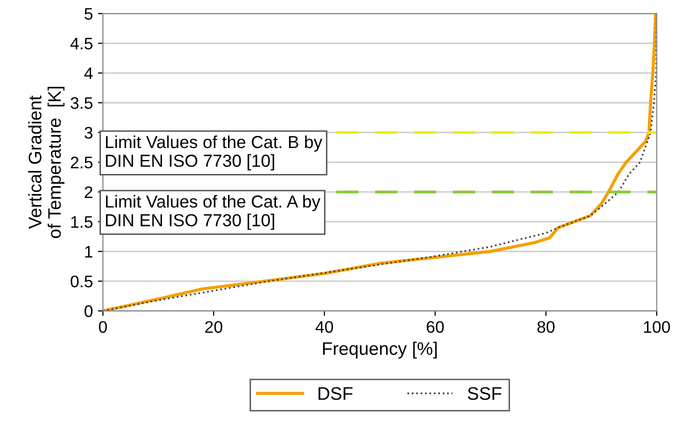  What do you see at coordinates (88, 311) in the screenshot?
I see `y-tick-label: 0` at bounding box center [88, 311].